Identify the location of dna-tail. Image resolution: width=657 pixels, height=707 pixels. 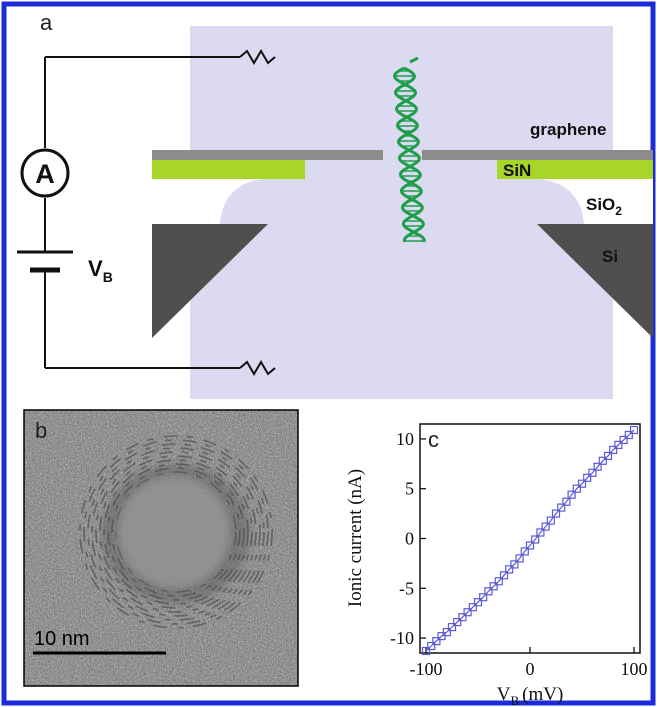
(414, 60).